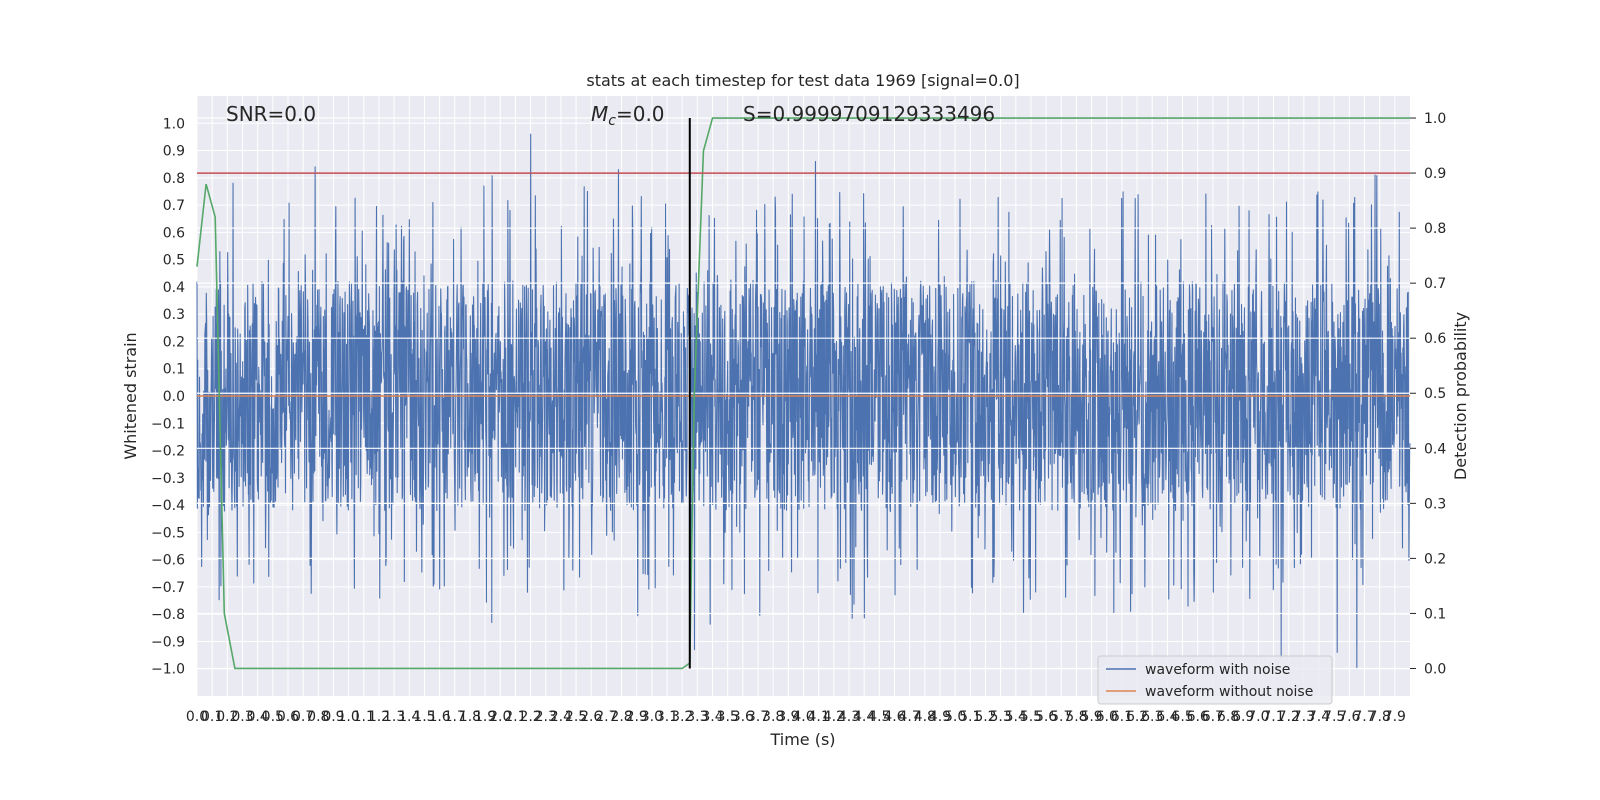 The height and width of the screenshot is (800, 1600). I want to click on x-tick-label: 1.8, so click(470, 717).